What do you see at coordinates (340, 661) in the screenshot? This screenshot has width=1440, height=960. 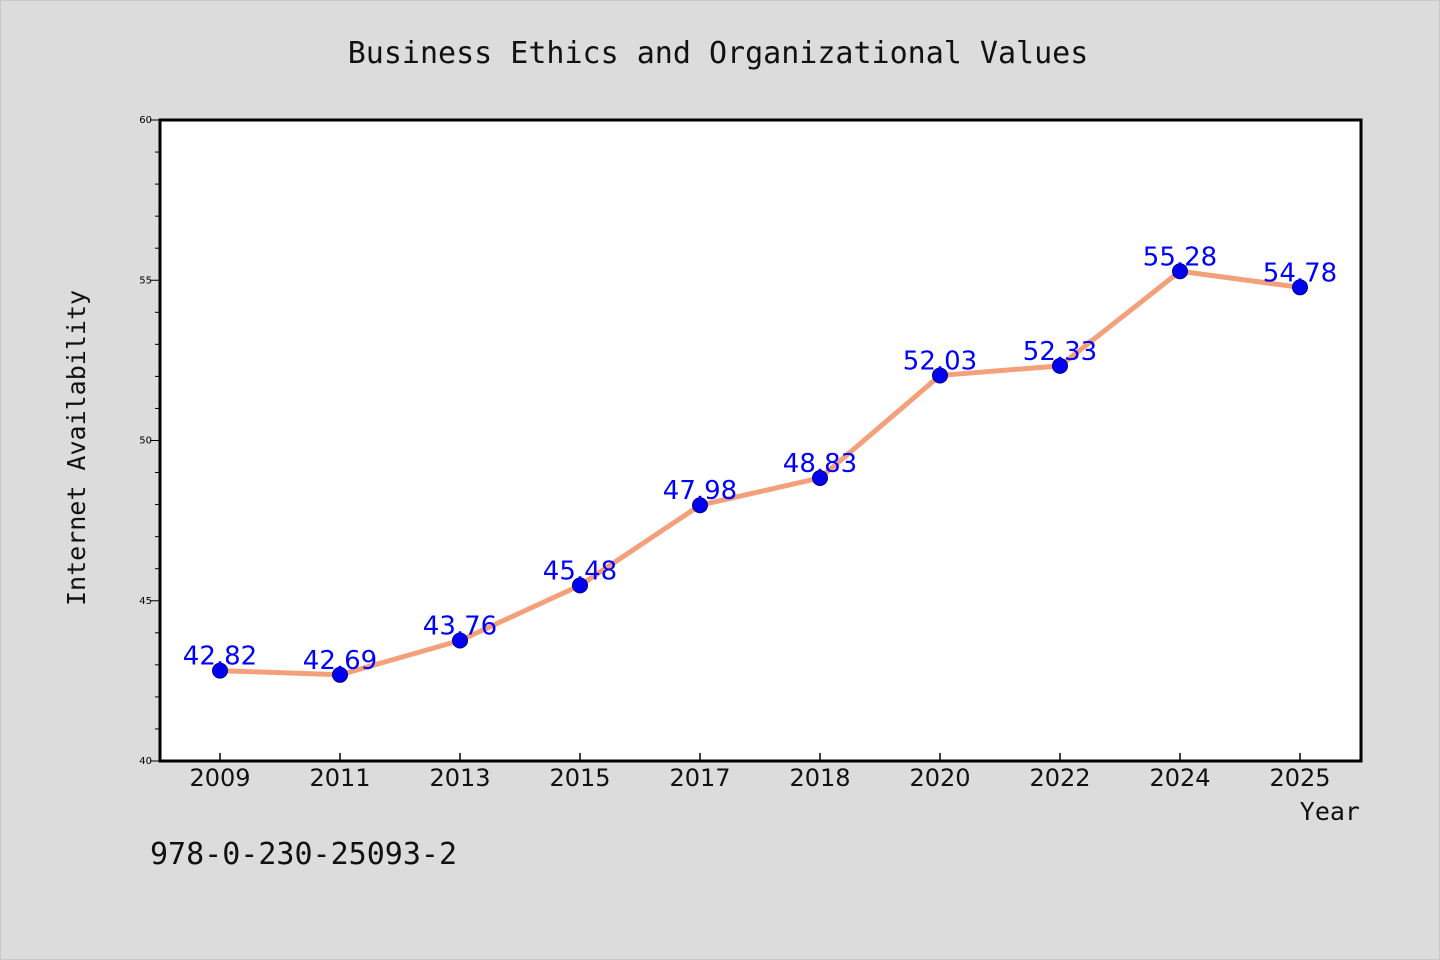 I see `data-label: 42.69` at bounding box center [340, 661].